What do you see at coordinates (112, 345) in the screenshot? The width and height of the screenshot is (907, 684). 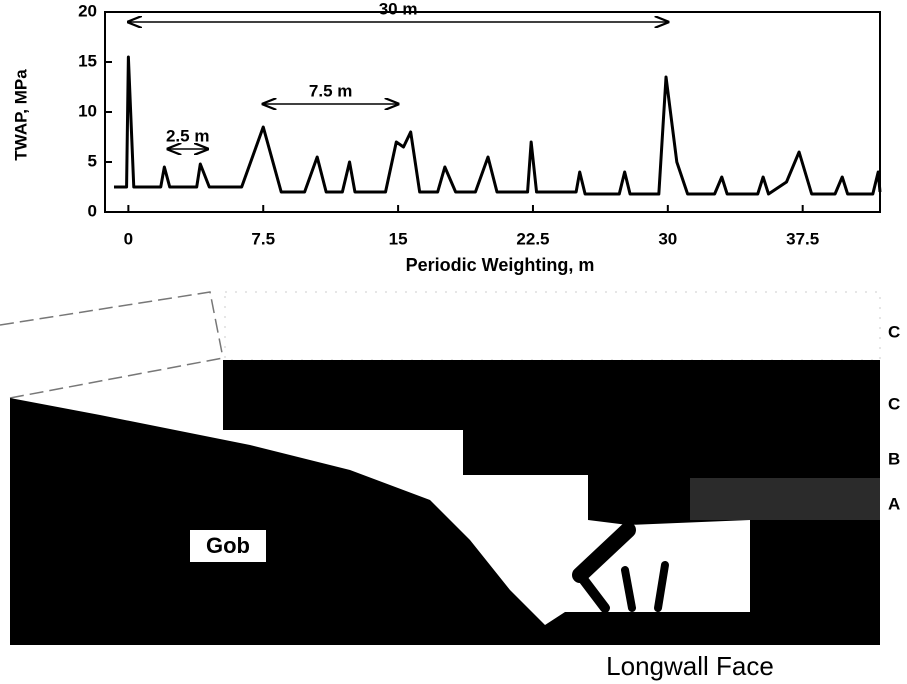 I see `caved-outline` at bounding box center [112, 345].